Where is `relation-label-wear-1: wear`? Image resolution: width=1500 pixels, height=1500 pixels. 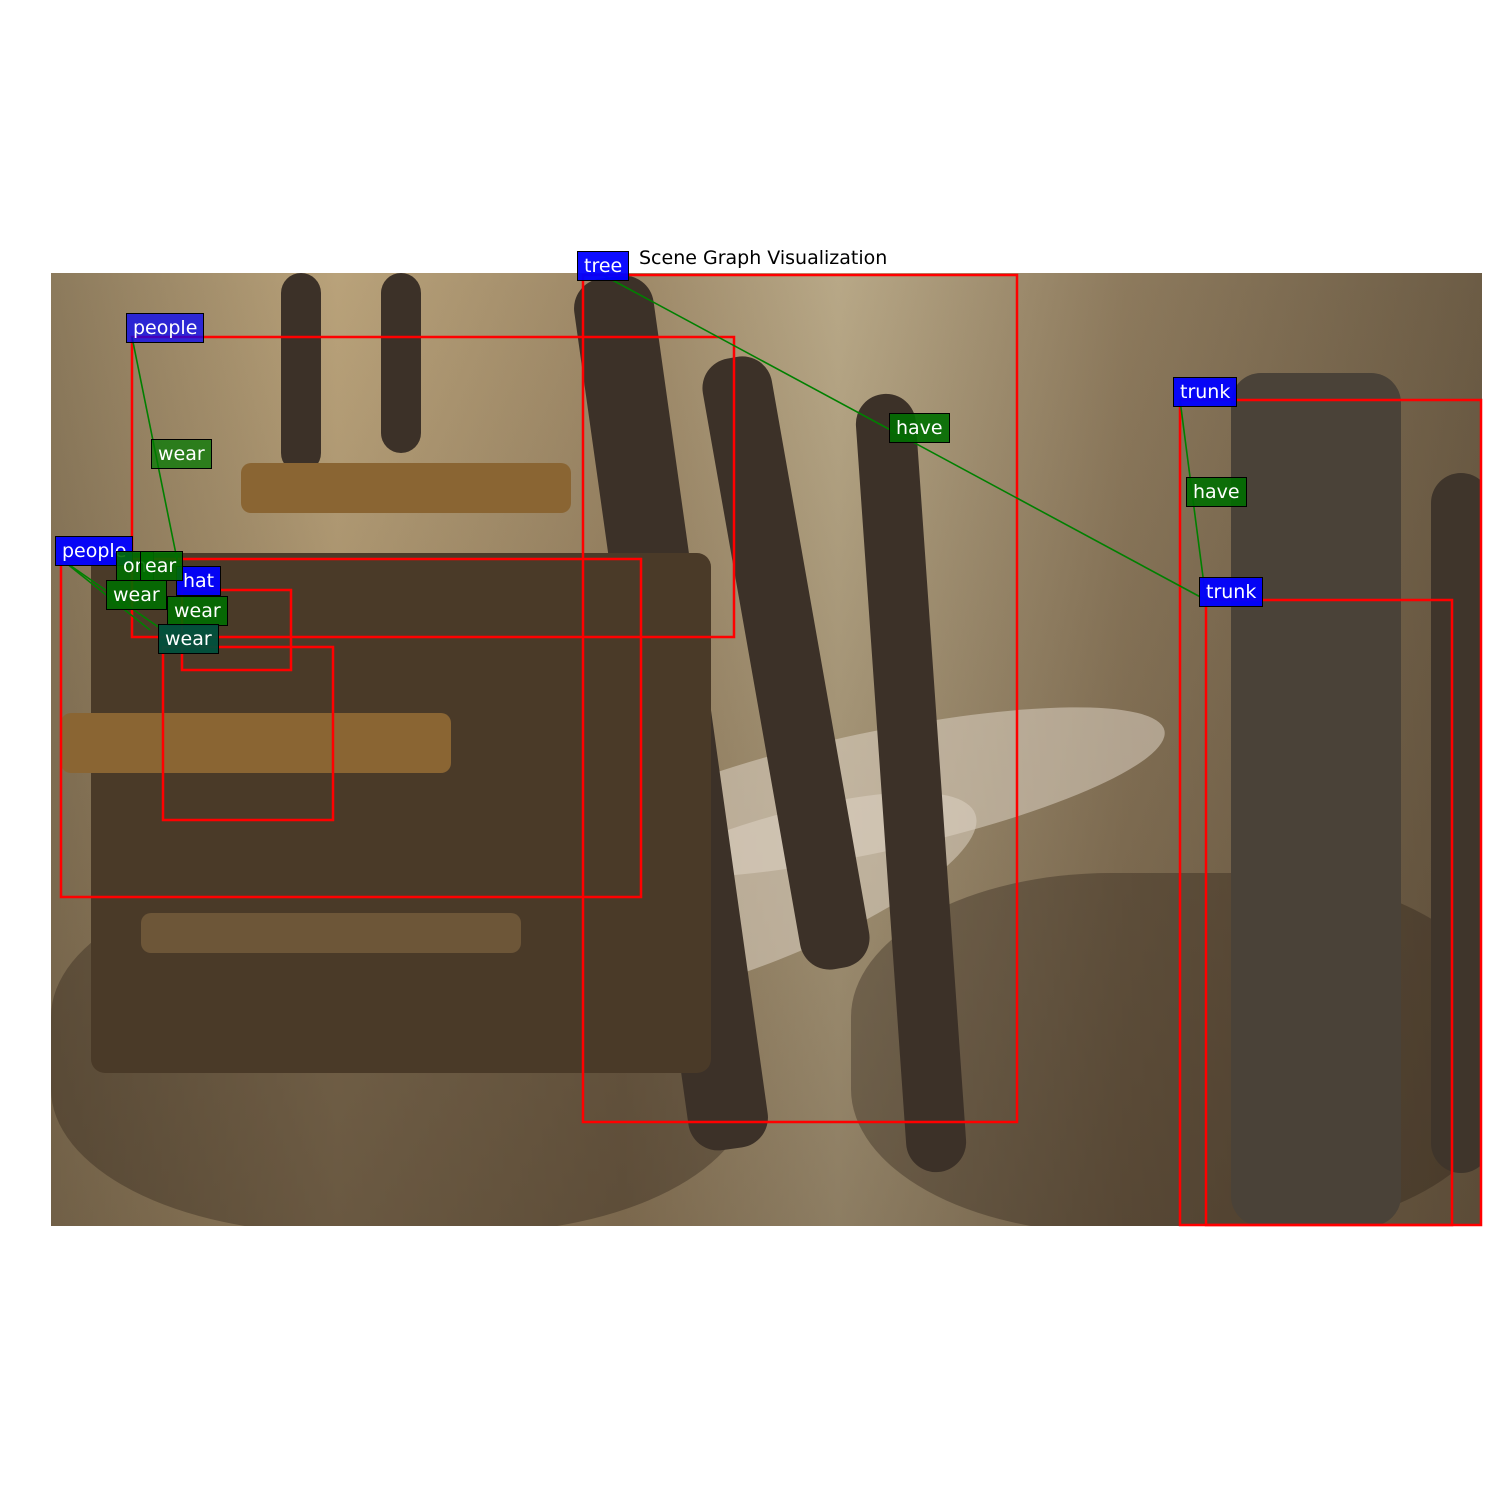
relation-label-wear-1: wear is located at coordinates (181, 454).